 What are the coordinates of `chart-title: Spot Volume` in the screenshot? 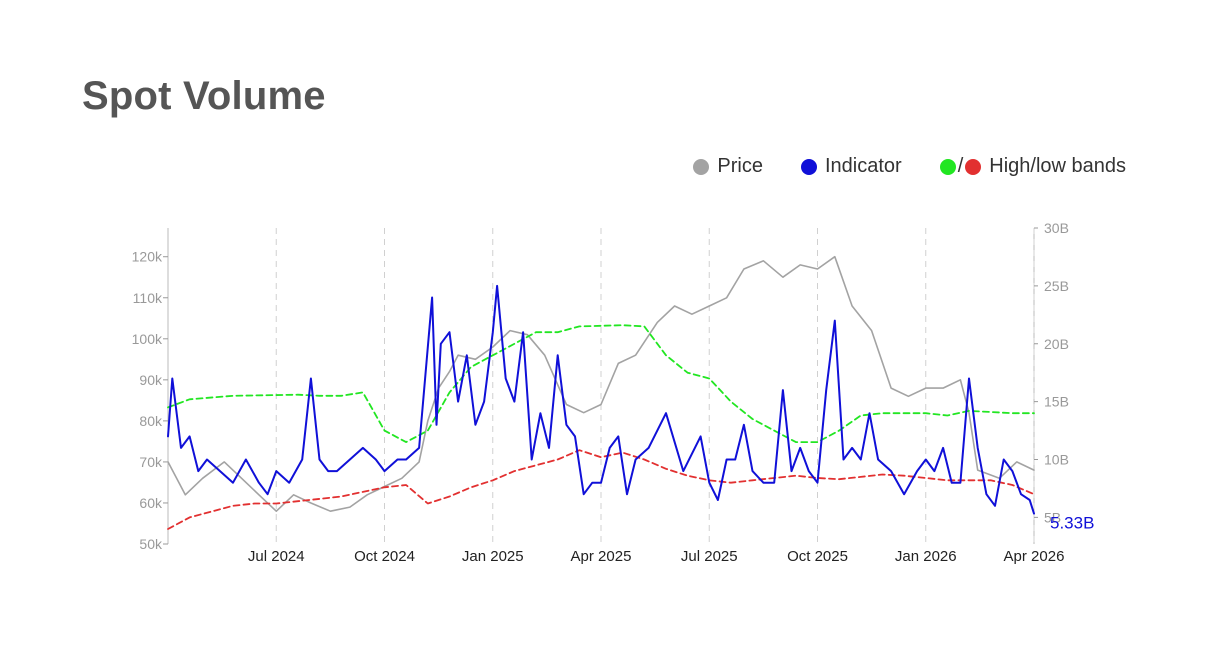 It's located at (204, 96).